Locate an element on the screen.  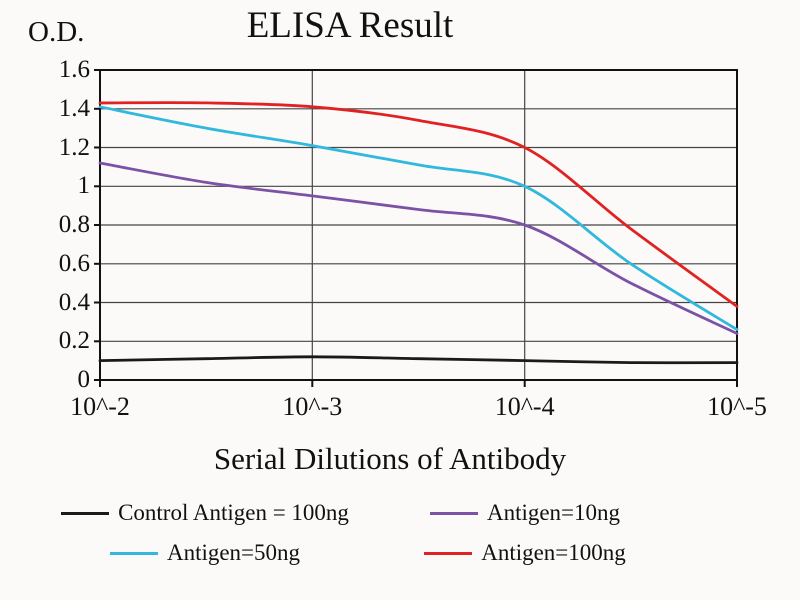
legend-label: Antigen=50ng is located at coordinates (233, 552).